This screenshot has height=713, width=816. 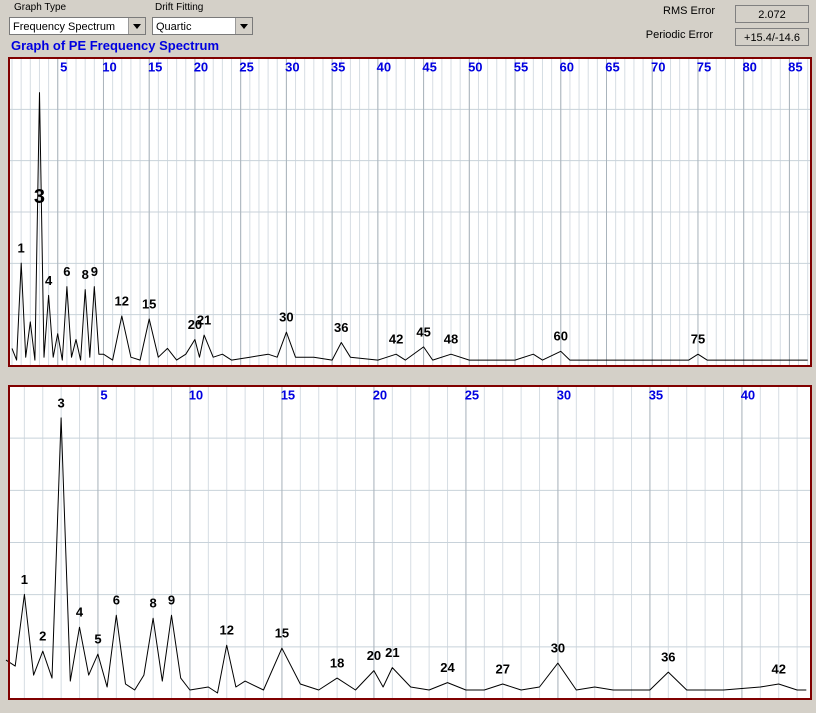 I want to click on x-tick-label: 70, so click(x=658, y=66).